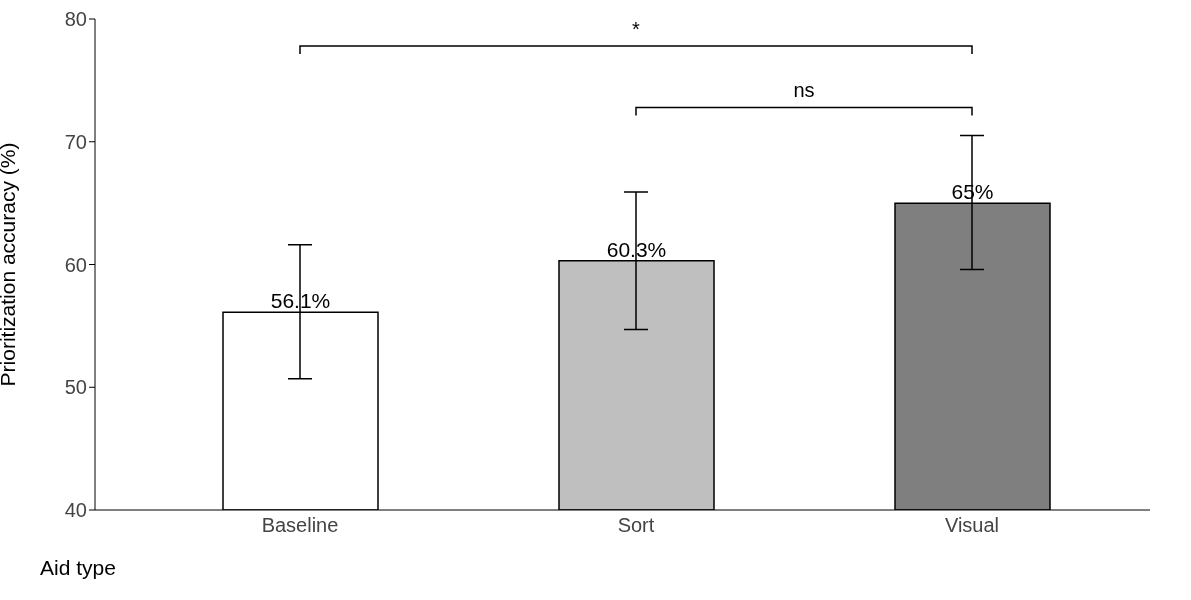 The width and height of the screenshot is (1191, 600). What do you see at coordinates (75, 387) in the screenshot?
I see `y-tick-label: 50` at bounding box center [75, 387].